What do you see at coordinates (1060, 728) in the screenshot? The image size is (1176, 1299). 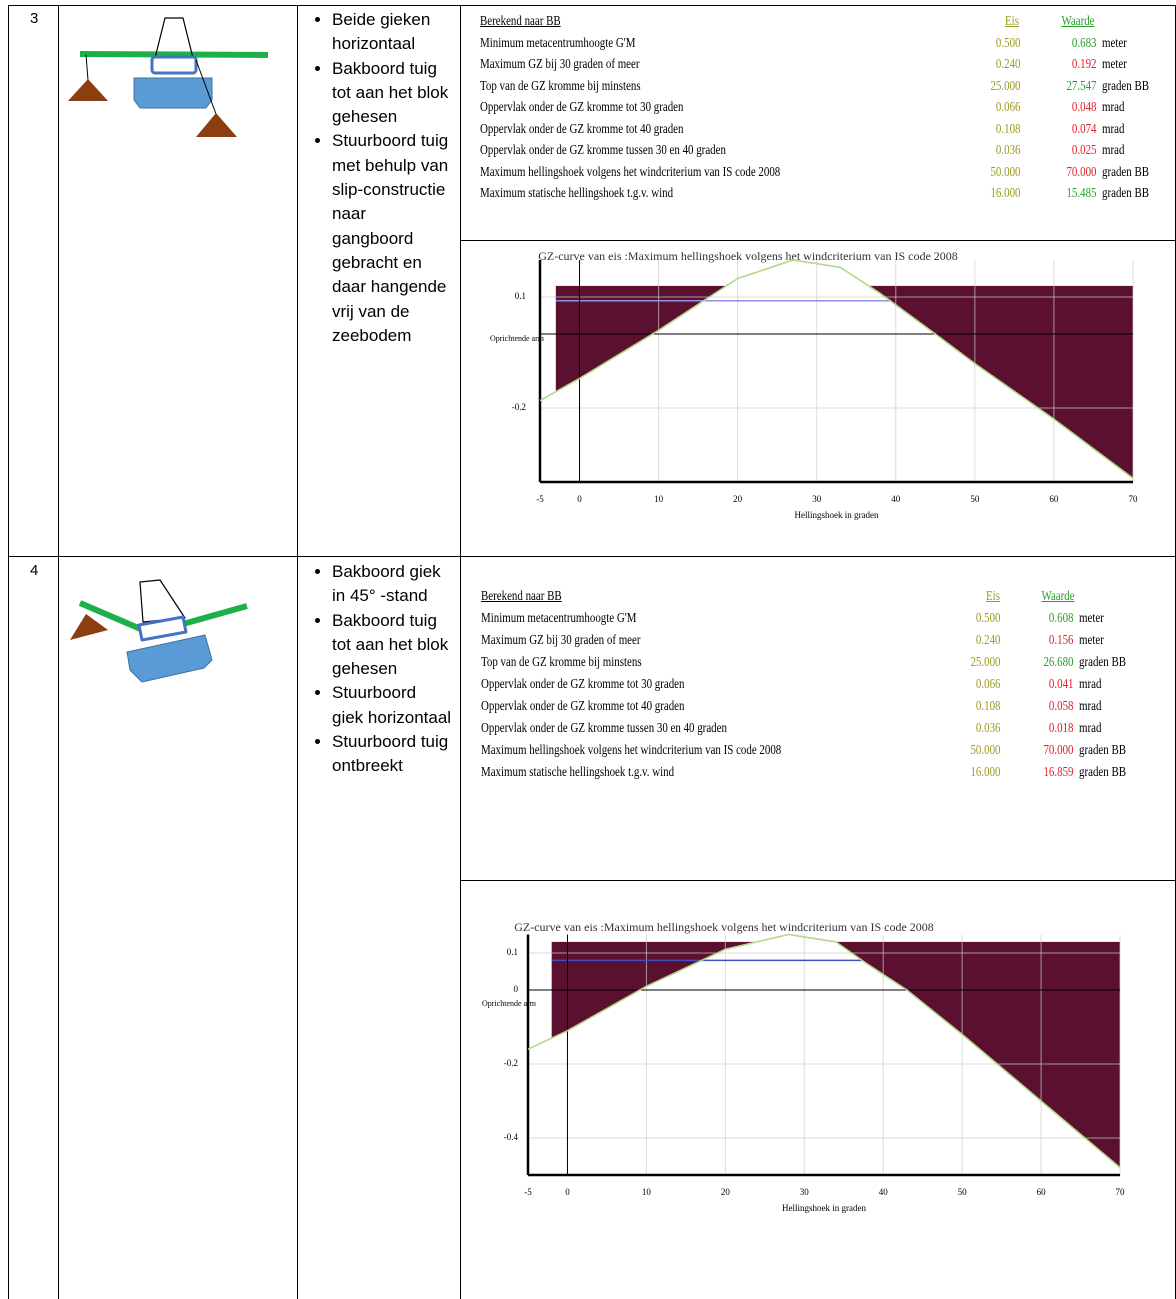 I see `actual-value: 0.018` at bounding box center [1060, 728].